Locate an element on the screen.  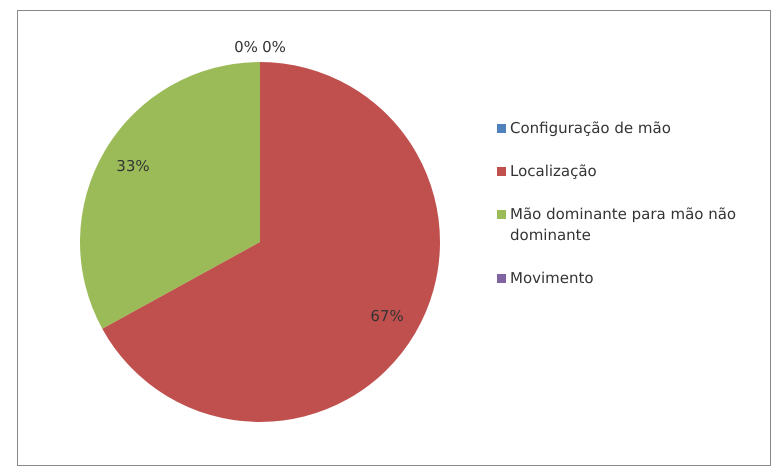
legend-label: Movimento is located at coordinates (552, 278).